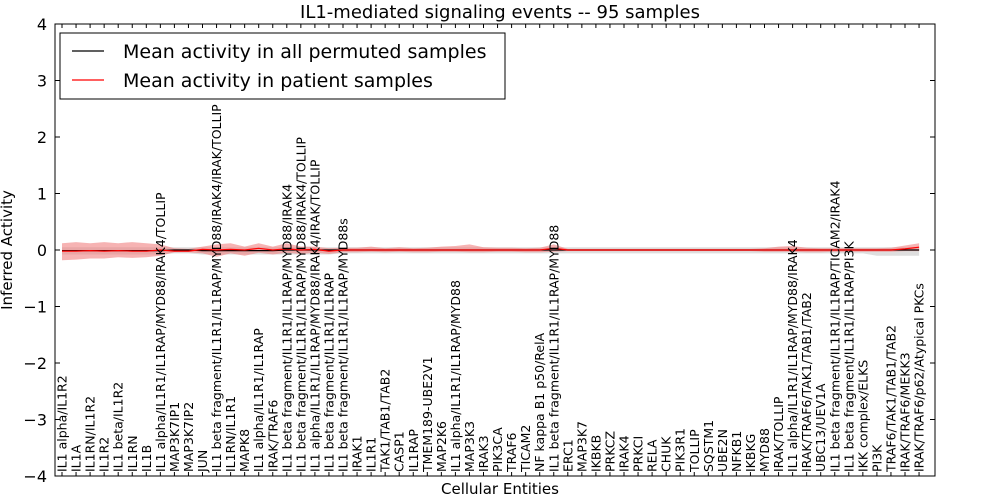 This screenshot has width=1000, height=500. What do you see at coordinates (500, 489) in the screenshot?
I see `x-axis-label: Cellular Entities` at bounding box center [500, 489].